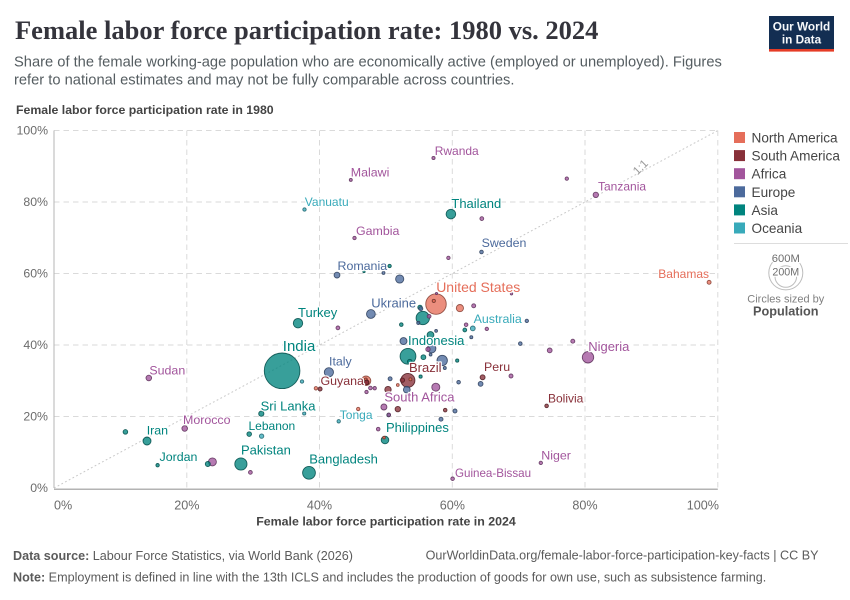 This screenshot has width=850, height=600. Describe the element at coordinates (289, 406) in the screenshot. I see `svg-text: Sri Lanka` at that location.